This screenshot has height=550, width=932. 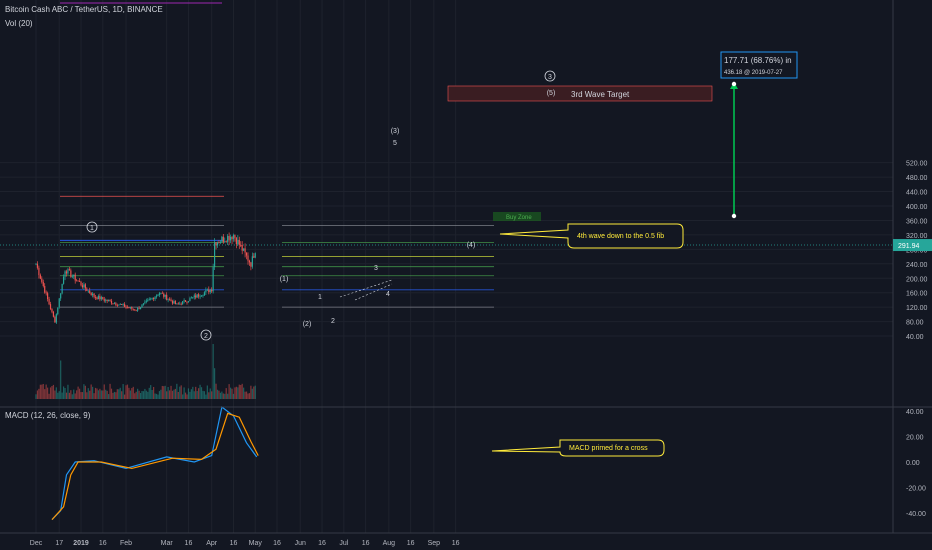 I want to click on price-tick-label: 160.00, so click(x=917, y=294).